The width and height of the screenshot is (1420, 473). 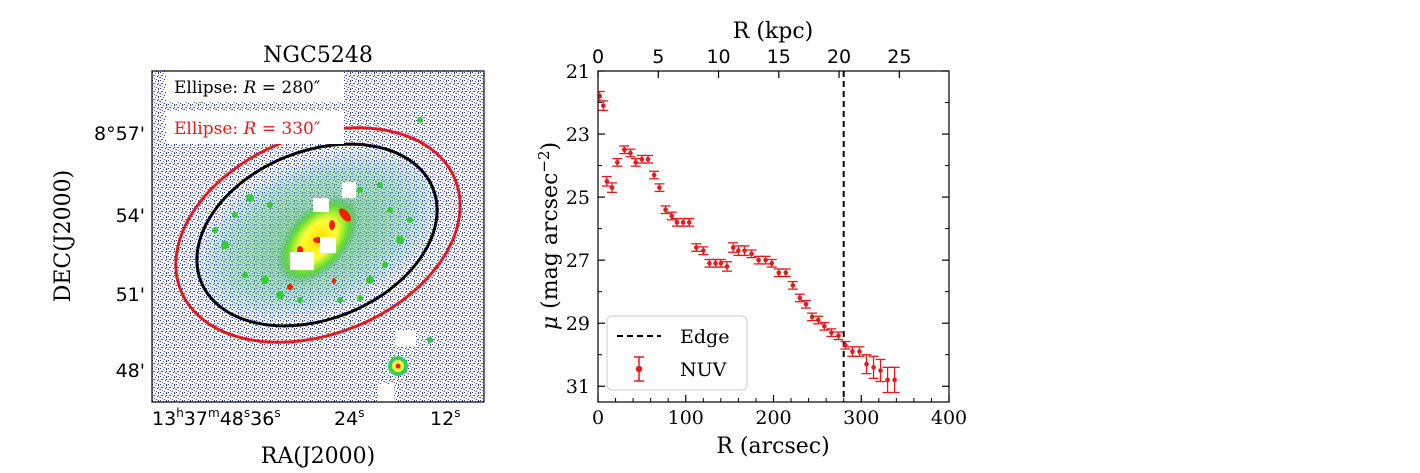 I want to click on top-tick-labels: 0 5 10 15 20 25, so click(x=751, y=57).